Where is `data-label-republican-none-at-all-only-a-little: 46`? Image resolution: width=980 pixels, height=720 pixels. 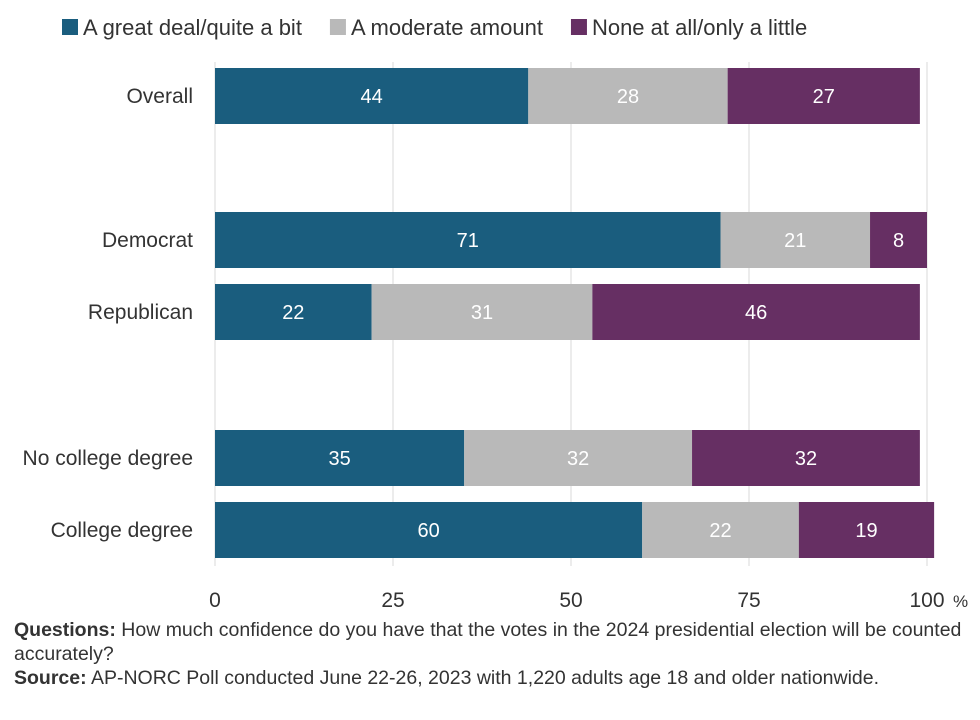
data-label-republican-none-at-all-only-a-little: 46 is located at coordinates (756, 313).